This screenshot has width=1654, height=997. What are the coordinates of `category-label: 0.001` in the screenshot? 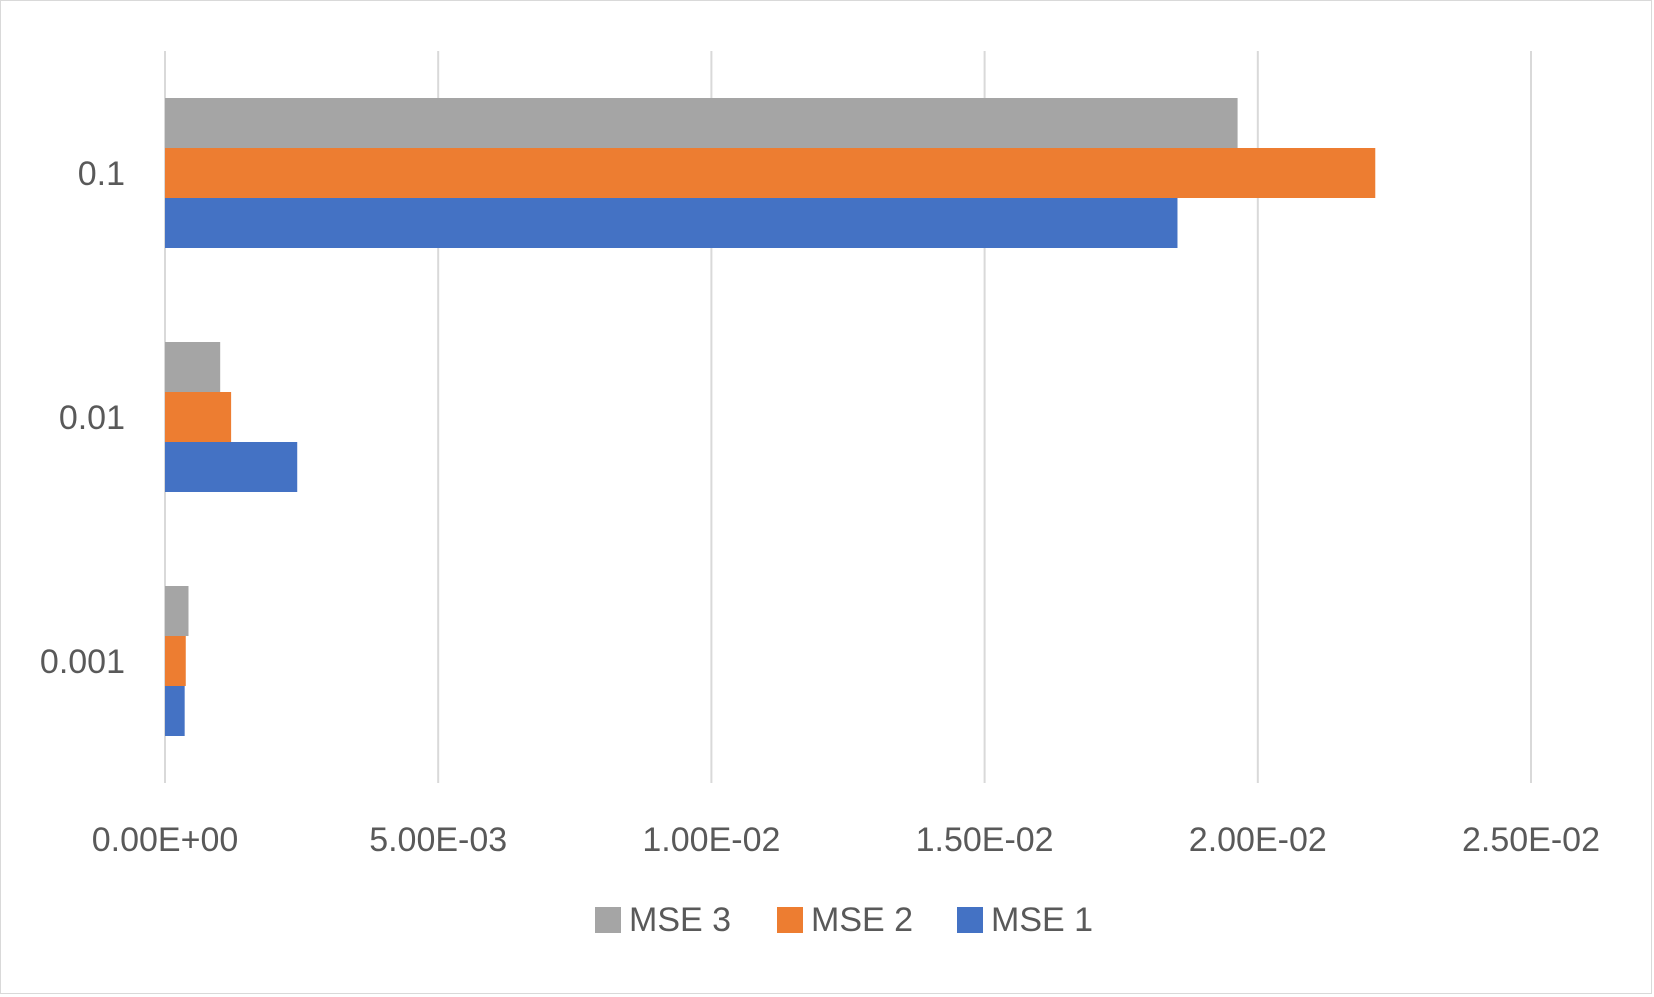 It's located at (82, 662).